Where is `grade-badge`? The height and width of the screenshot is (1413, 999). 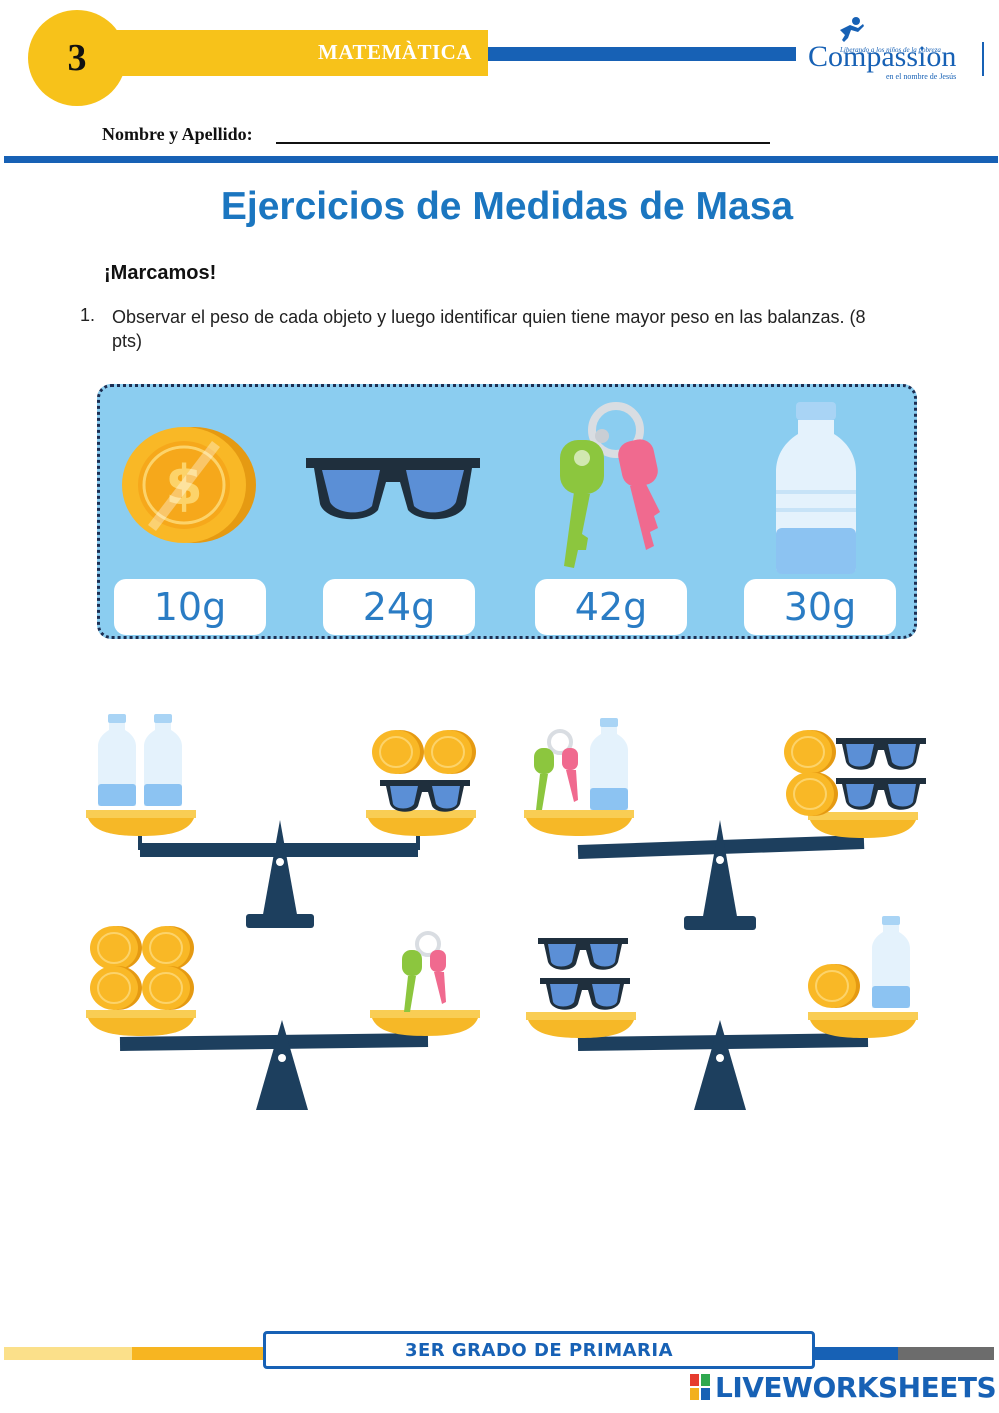
grade-badge is located at coordinates (77, 58).